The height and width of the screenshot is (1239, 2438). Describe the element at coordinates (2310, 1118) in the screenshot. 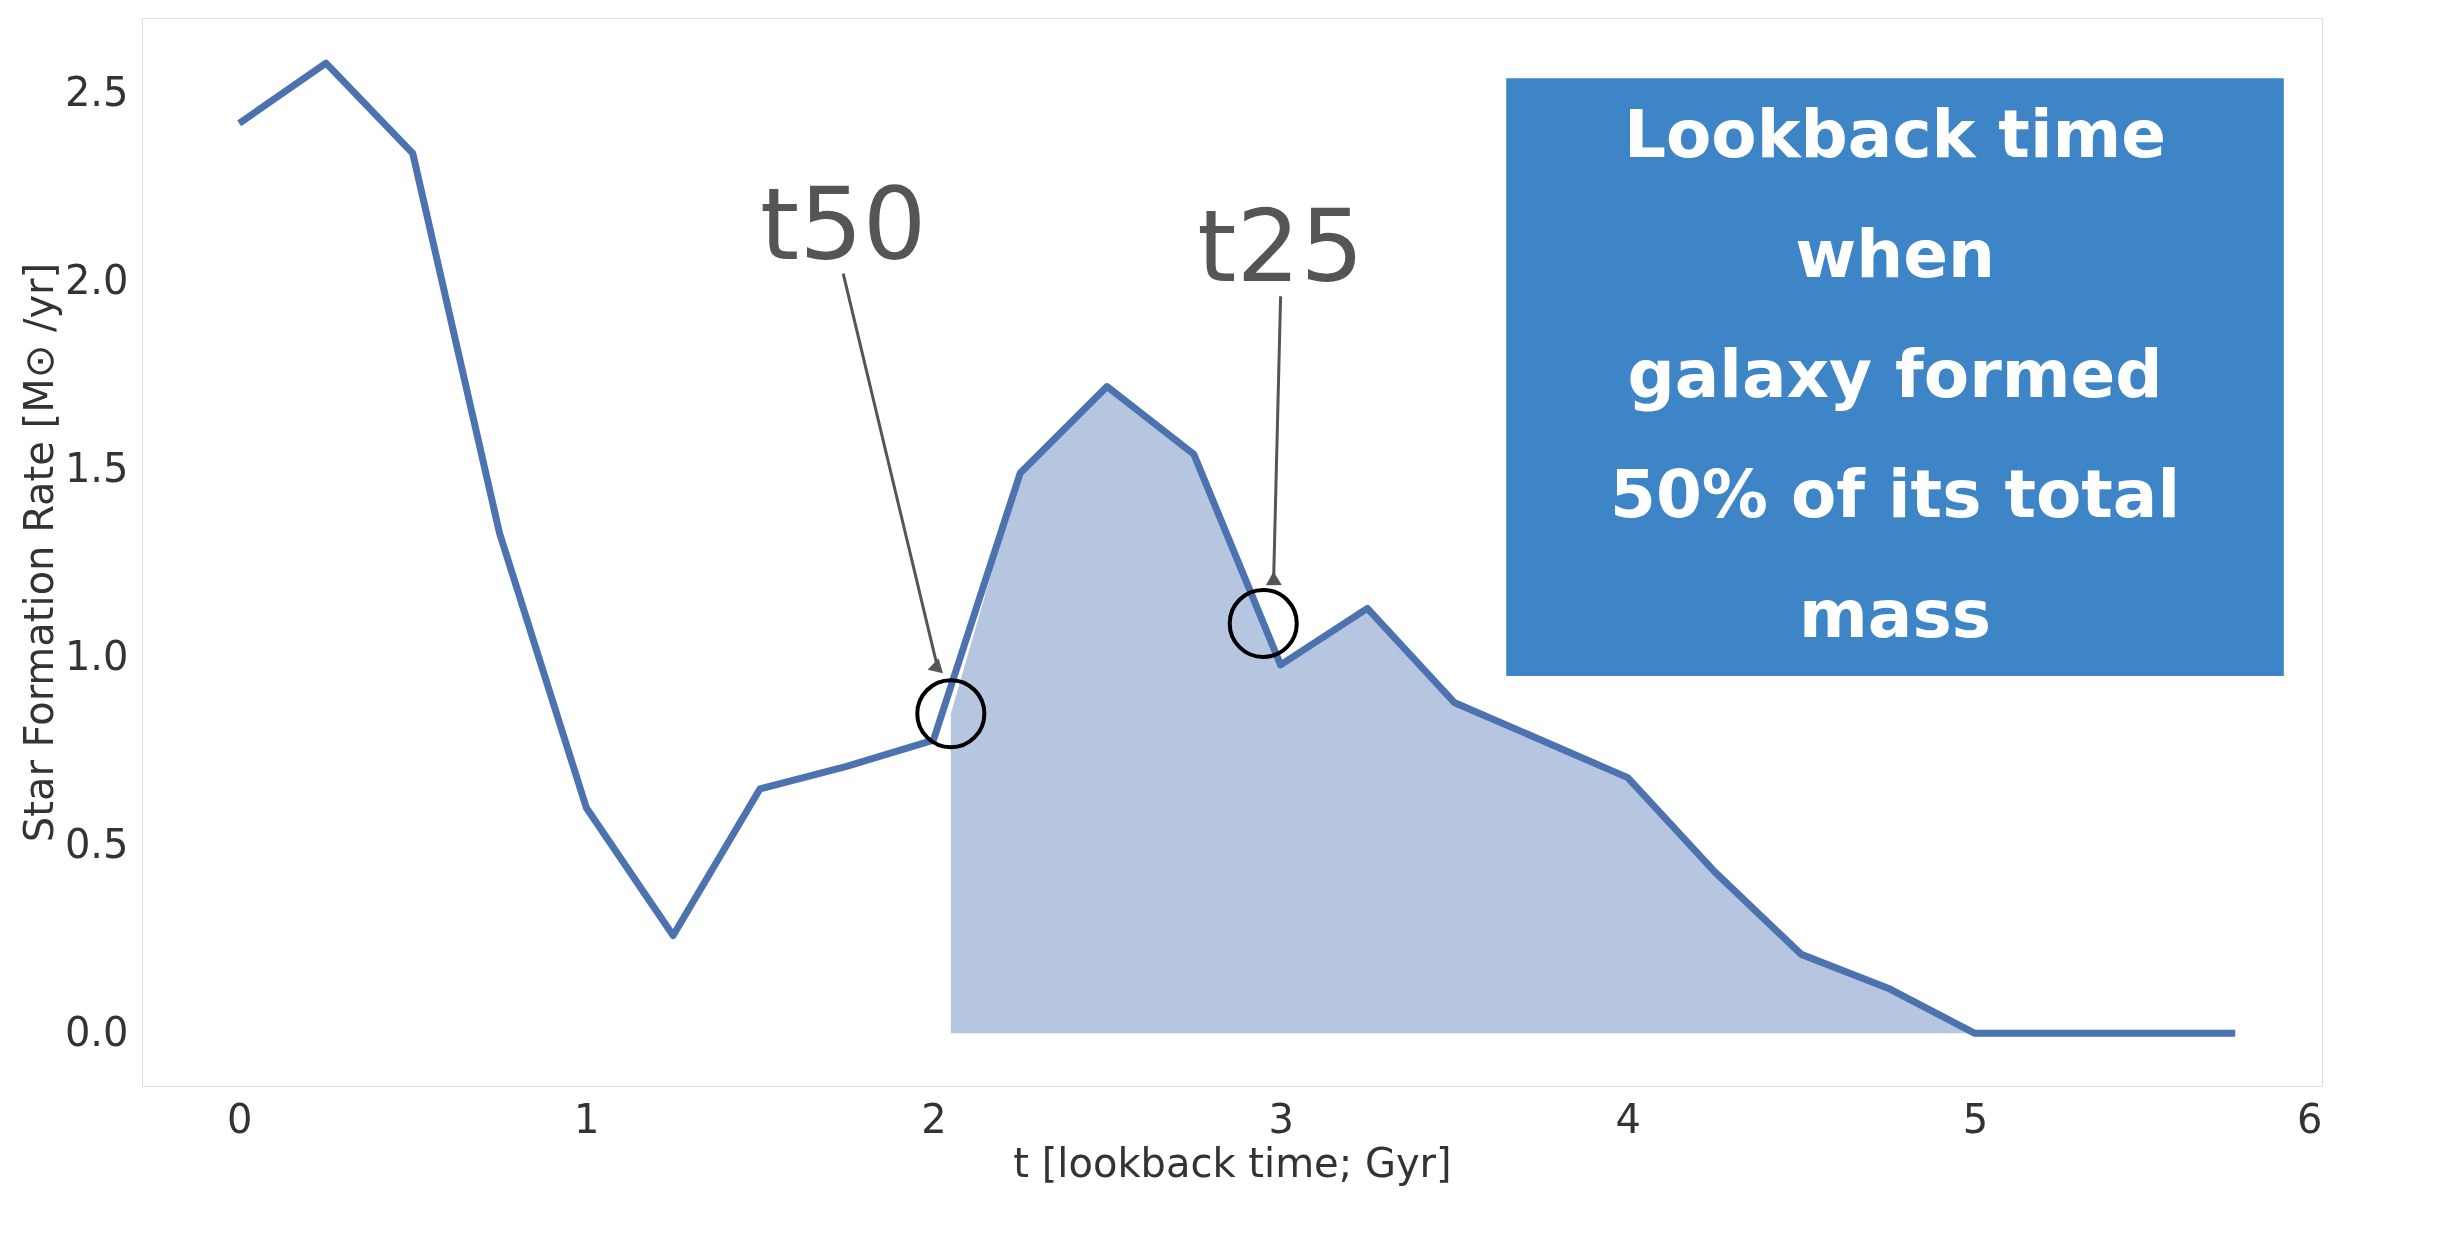

I see `x-tick-label: 6` at that location.